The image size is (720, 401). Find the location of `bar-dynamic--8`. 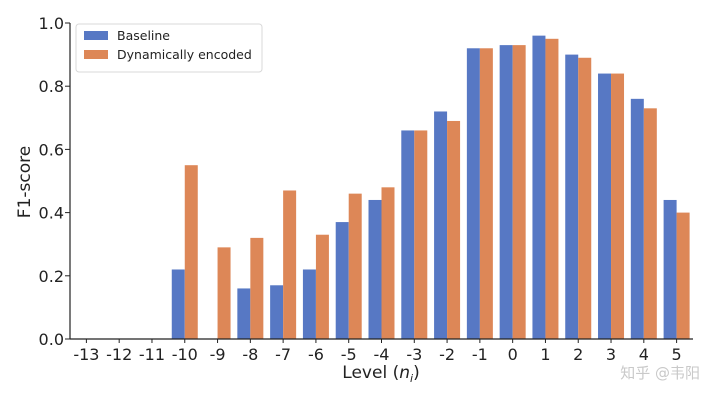

bar-dynamic--8 is located at coordinates (257, 288).